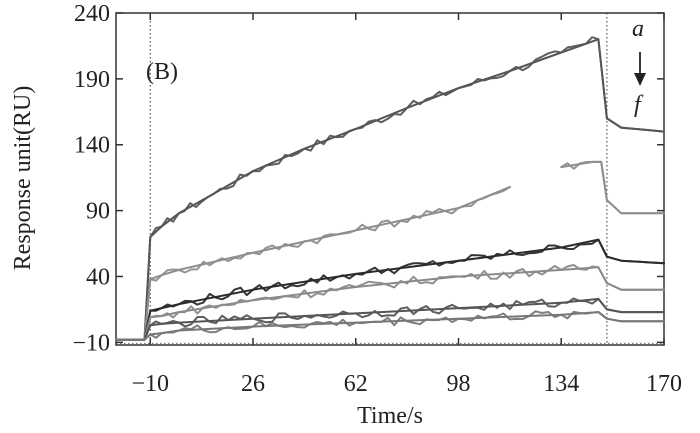 This screenshot has width=700, height=433. Describe the element at coordinates (639, 105) in the screenshot. I see `legend-to-label: f` at that location.